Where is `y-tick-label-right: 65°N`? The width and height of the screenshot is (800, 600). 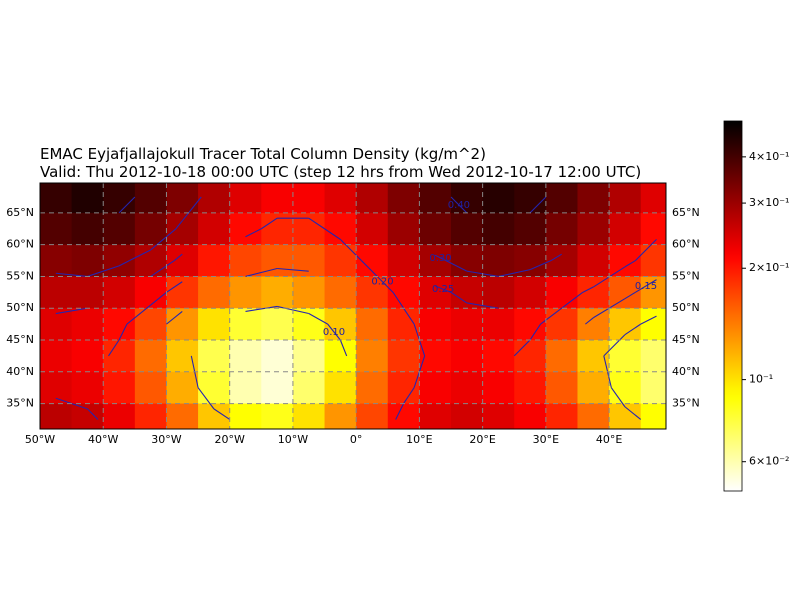 y-tick-label-right: 65°N is located at coordinates (686, 212).